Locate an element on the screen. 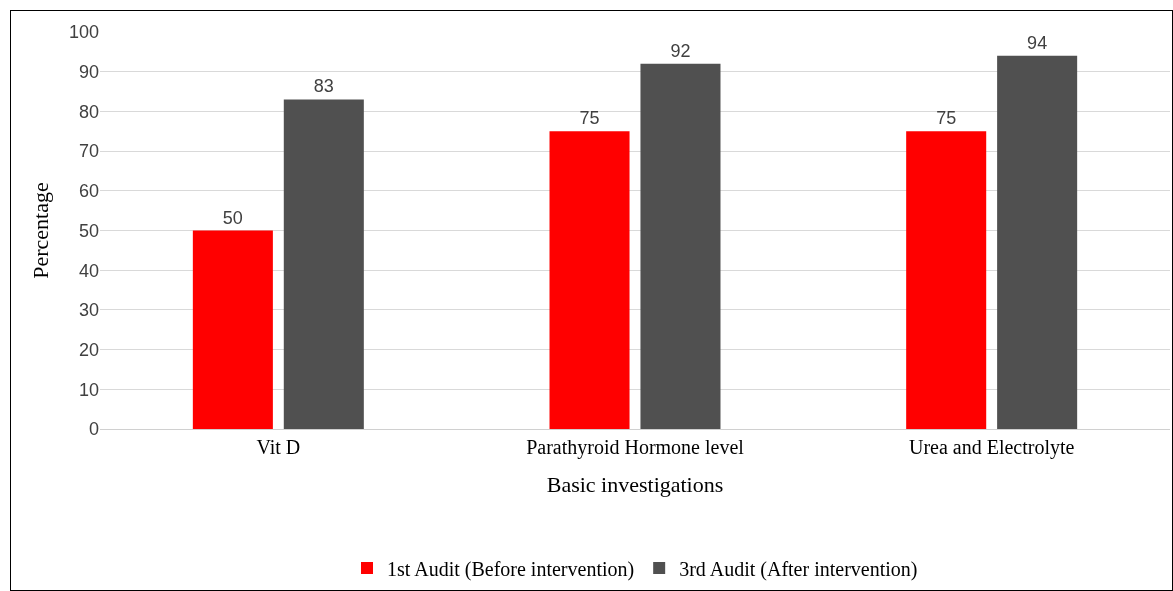  y-tick-label: 100 is located at coordinates (83, 32).